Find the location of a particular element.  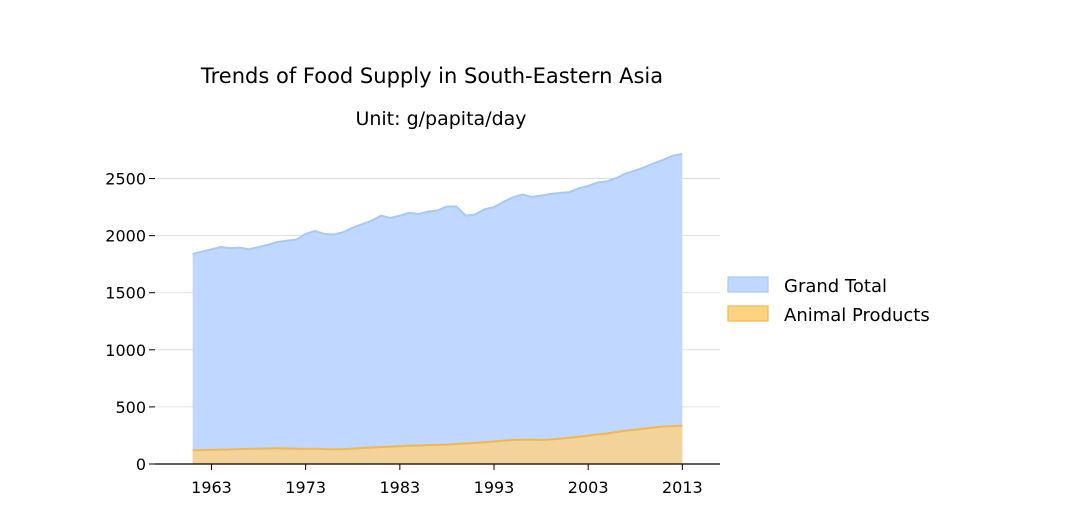

x-tick-label: 1993 is located at coordinates (494, 487).